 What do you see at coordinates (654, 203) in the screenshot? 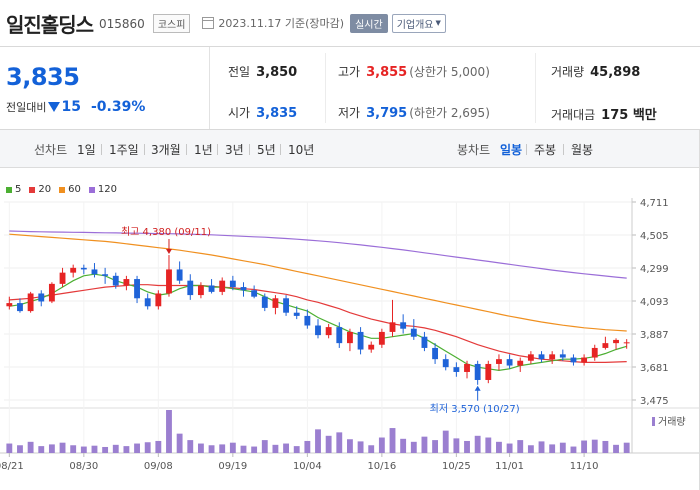
I see `y-tick-label: 4,711` at bounding box center [654, 203].